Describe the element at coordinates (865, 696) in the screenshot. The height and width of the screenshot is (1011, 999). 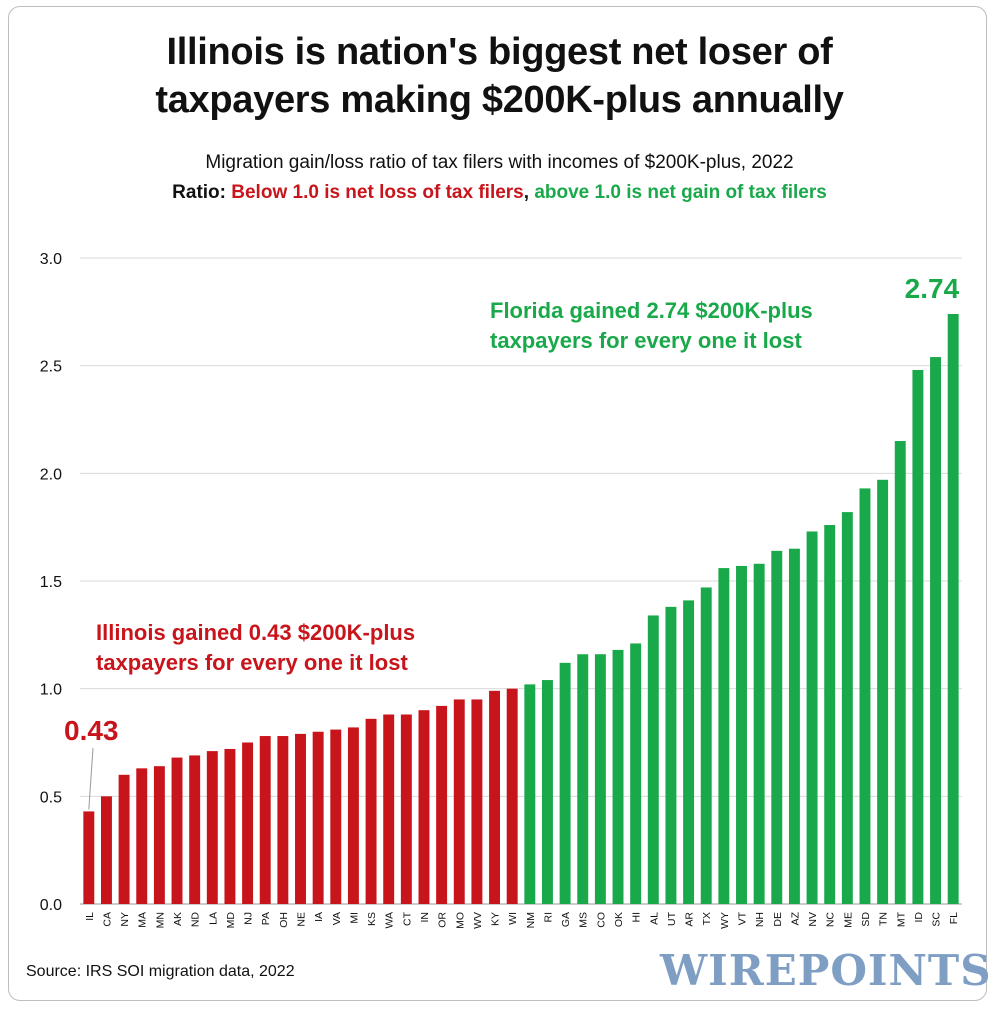
I see `bar-sd` at that location.